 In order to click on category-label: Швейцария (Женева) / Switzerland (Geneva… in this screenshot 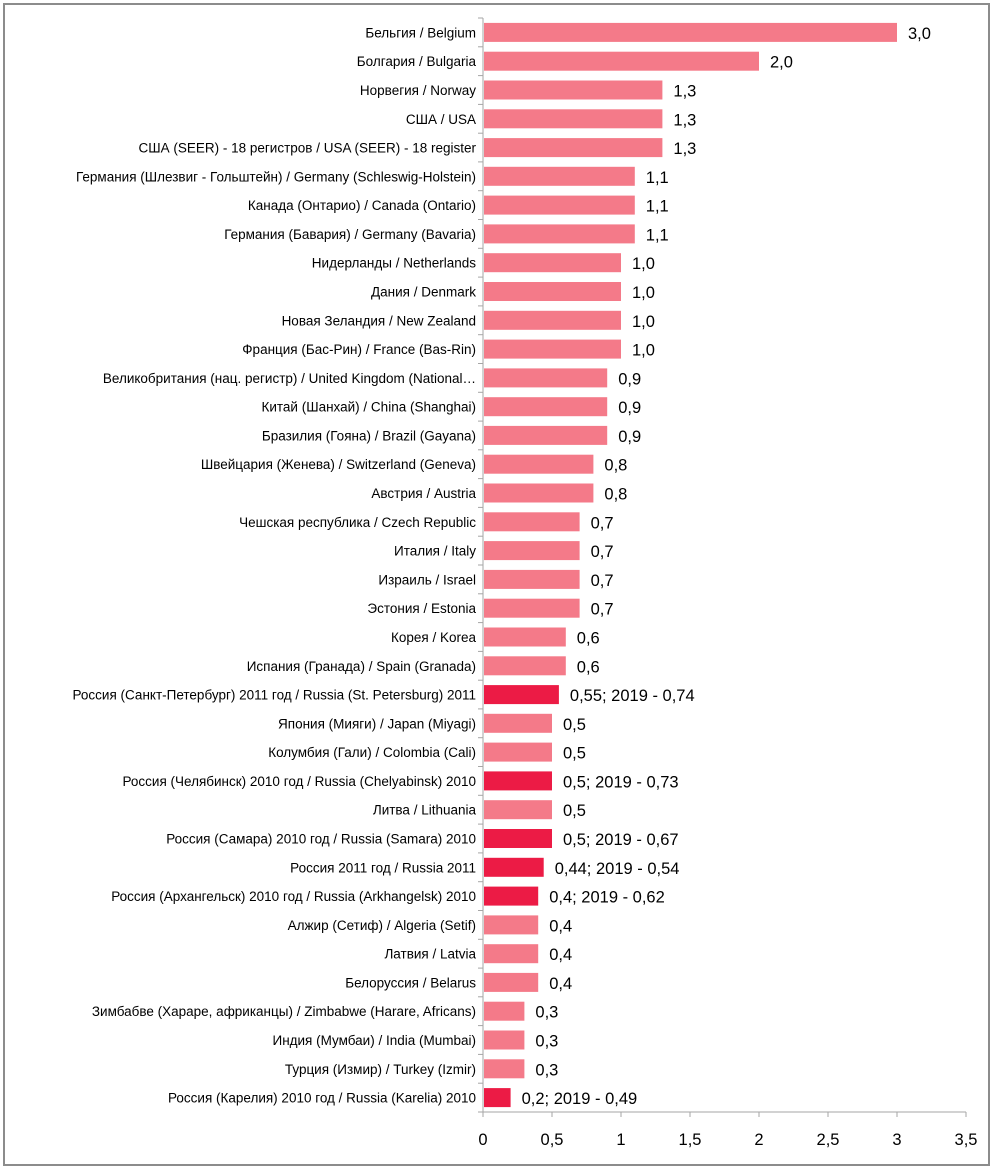, I will do `click(338, 464)`.